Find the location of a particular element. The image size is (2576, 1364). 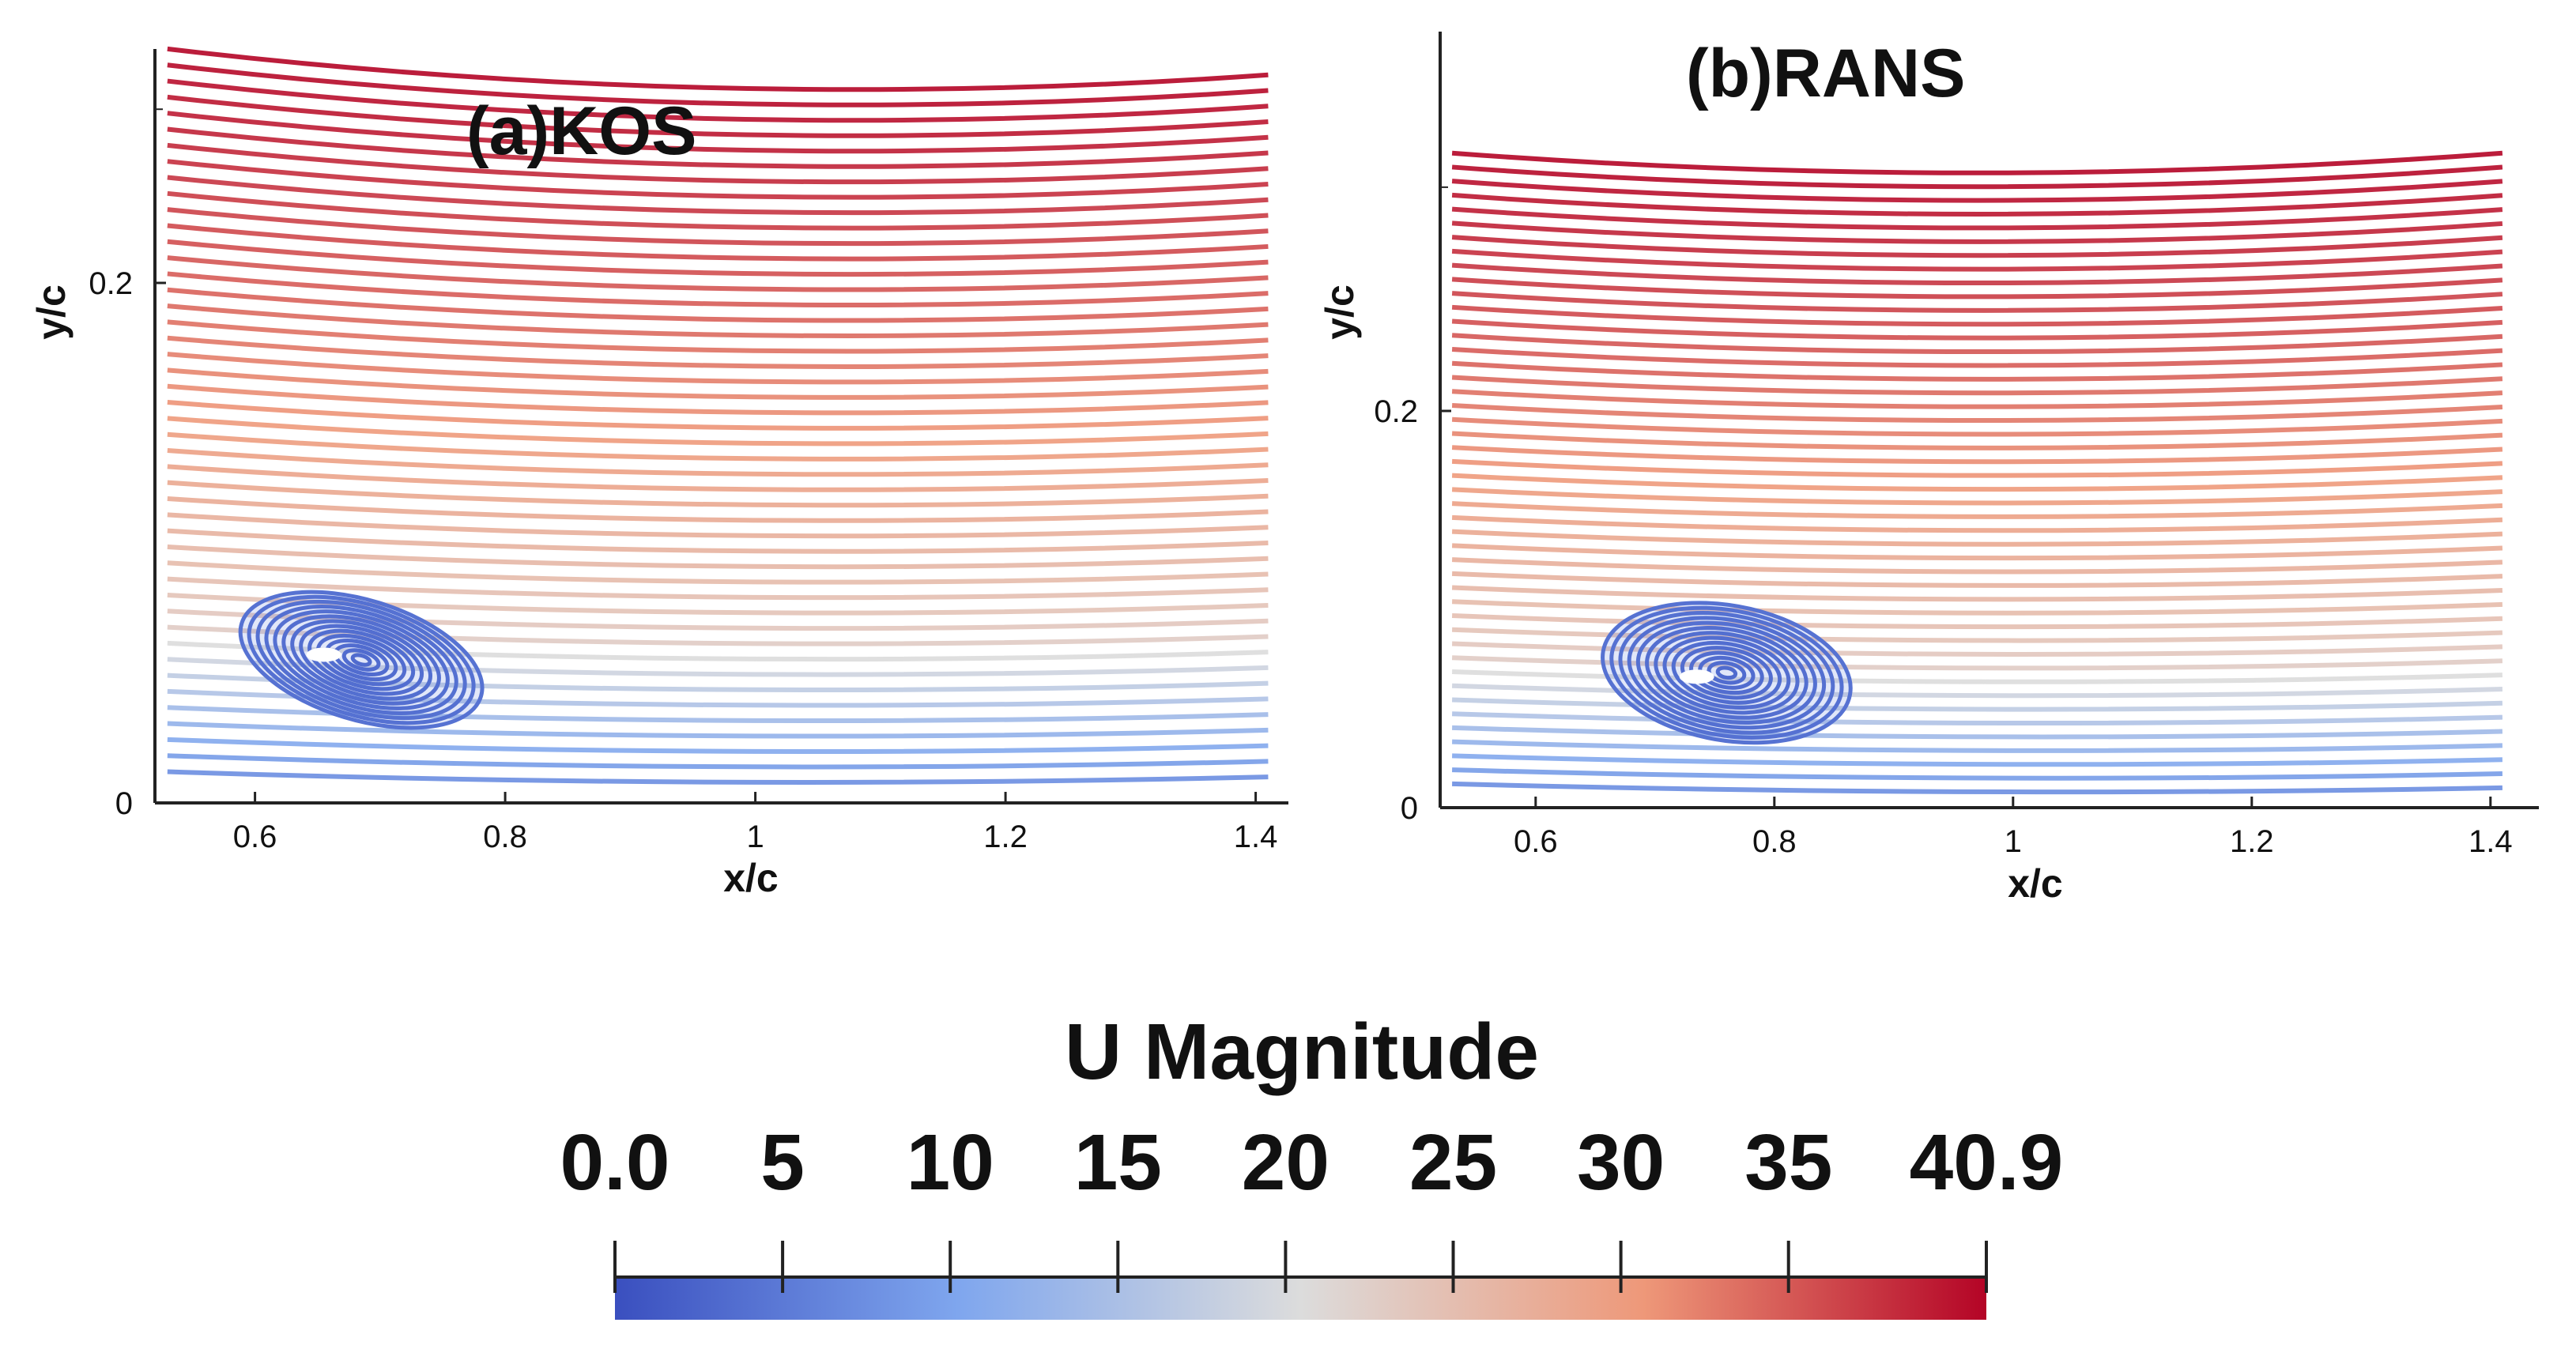

colorbar-gradient is located at coordinates (1300, 1298).